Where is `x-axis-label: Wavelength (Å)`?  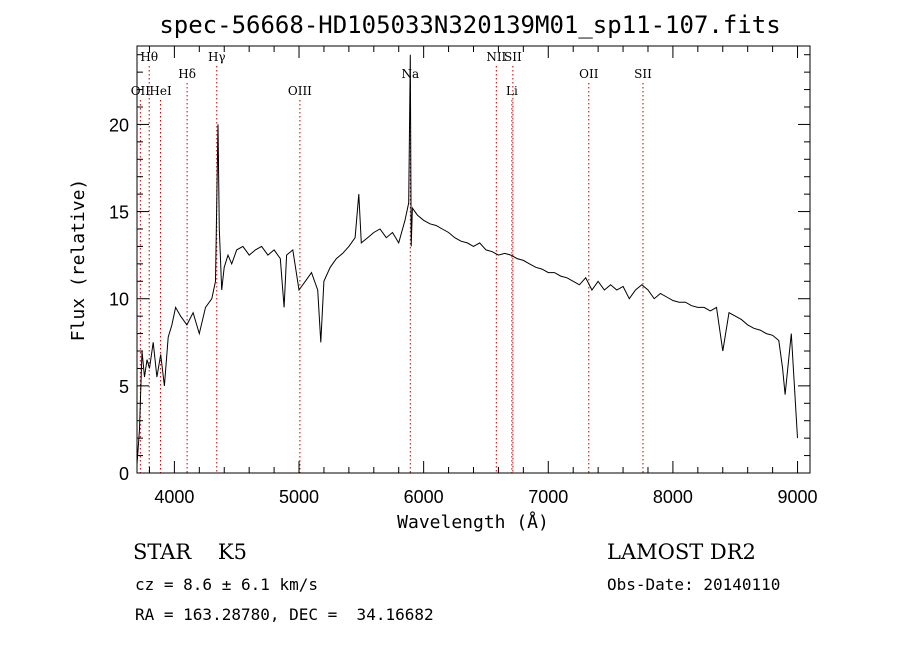 x-axis-label: Wavelength (Å) is located at coordinates (473, 522).